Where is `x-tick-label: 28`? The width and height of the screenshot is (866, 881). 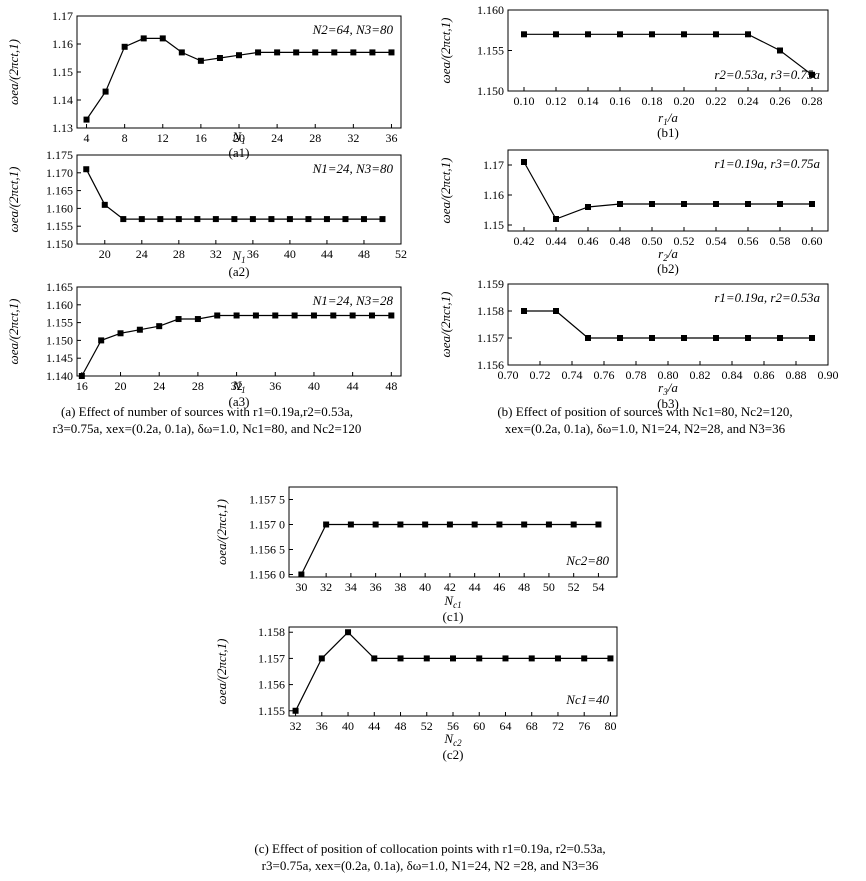
x-tick-label: 28 is located at coordinates (198, 386).